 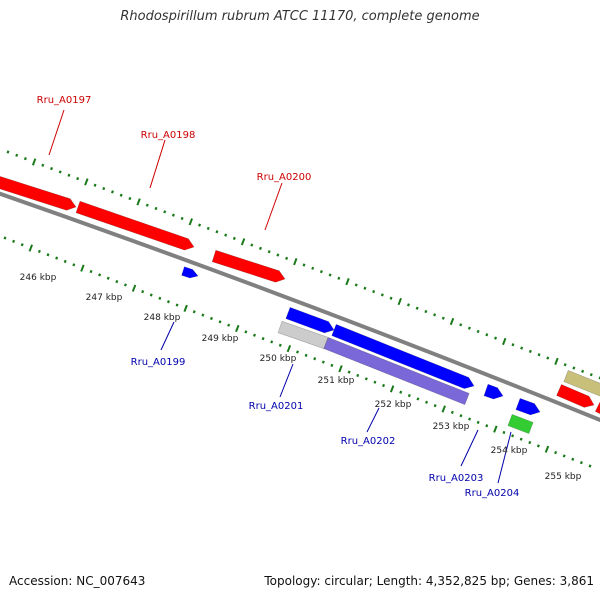 I want to click on gene-feature-rru-a0202, so click(x=396, y=371).